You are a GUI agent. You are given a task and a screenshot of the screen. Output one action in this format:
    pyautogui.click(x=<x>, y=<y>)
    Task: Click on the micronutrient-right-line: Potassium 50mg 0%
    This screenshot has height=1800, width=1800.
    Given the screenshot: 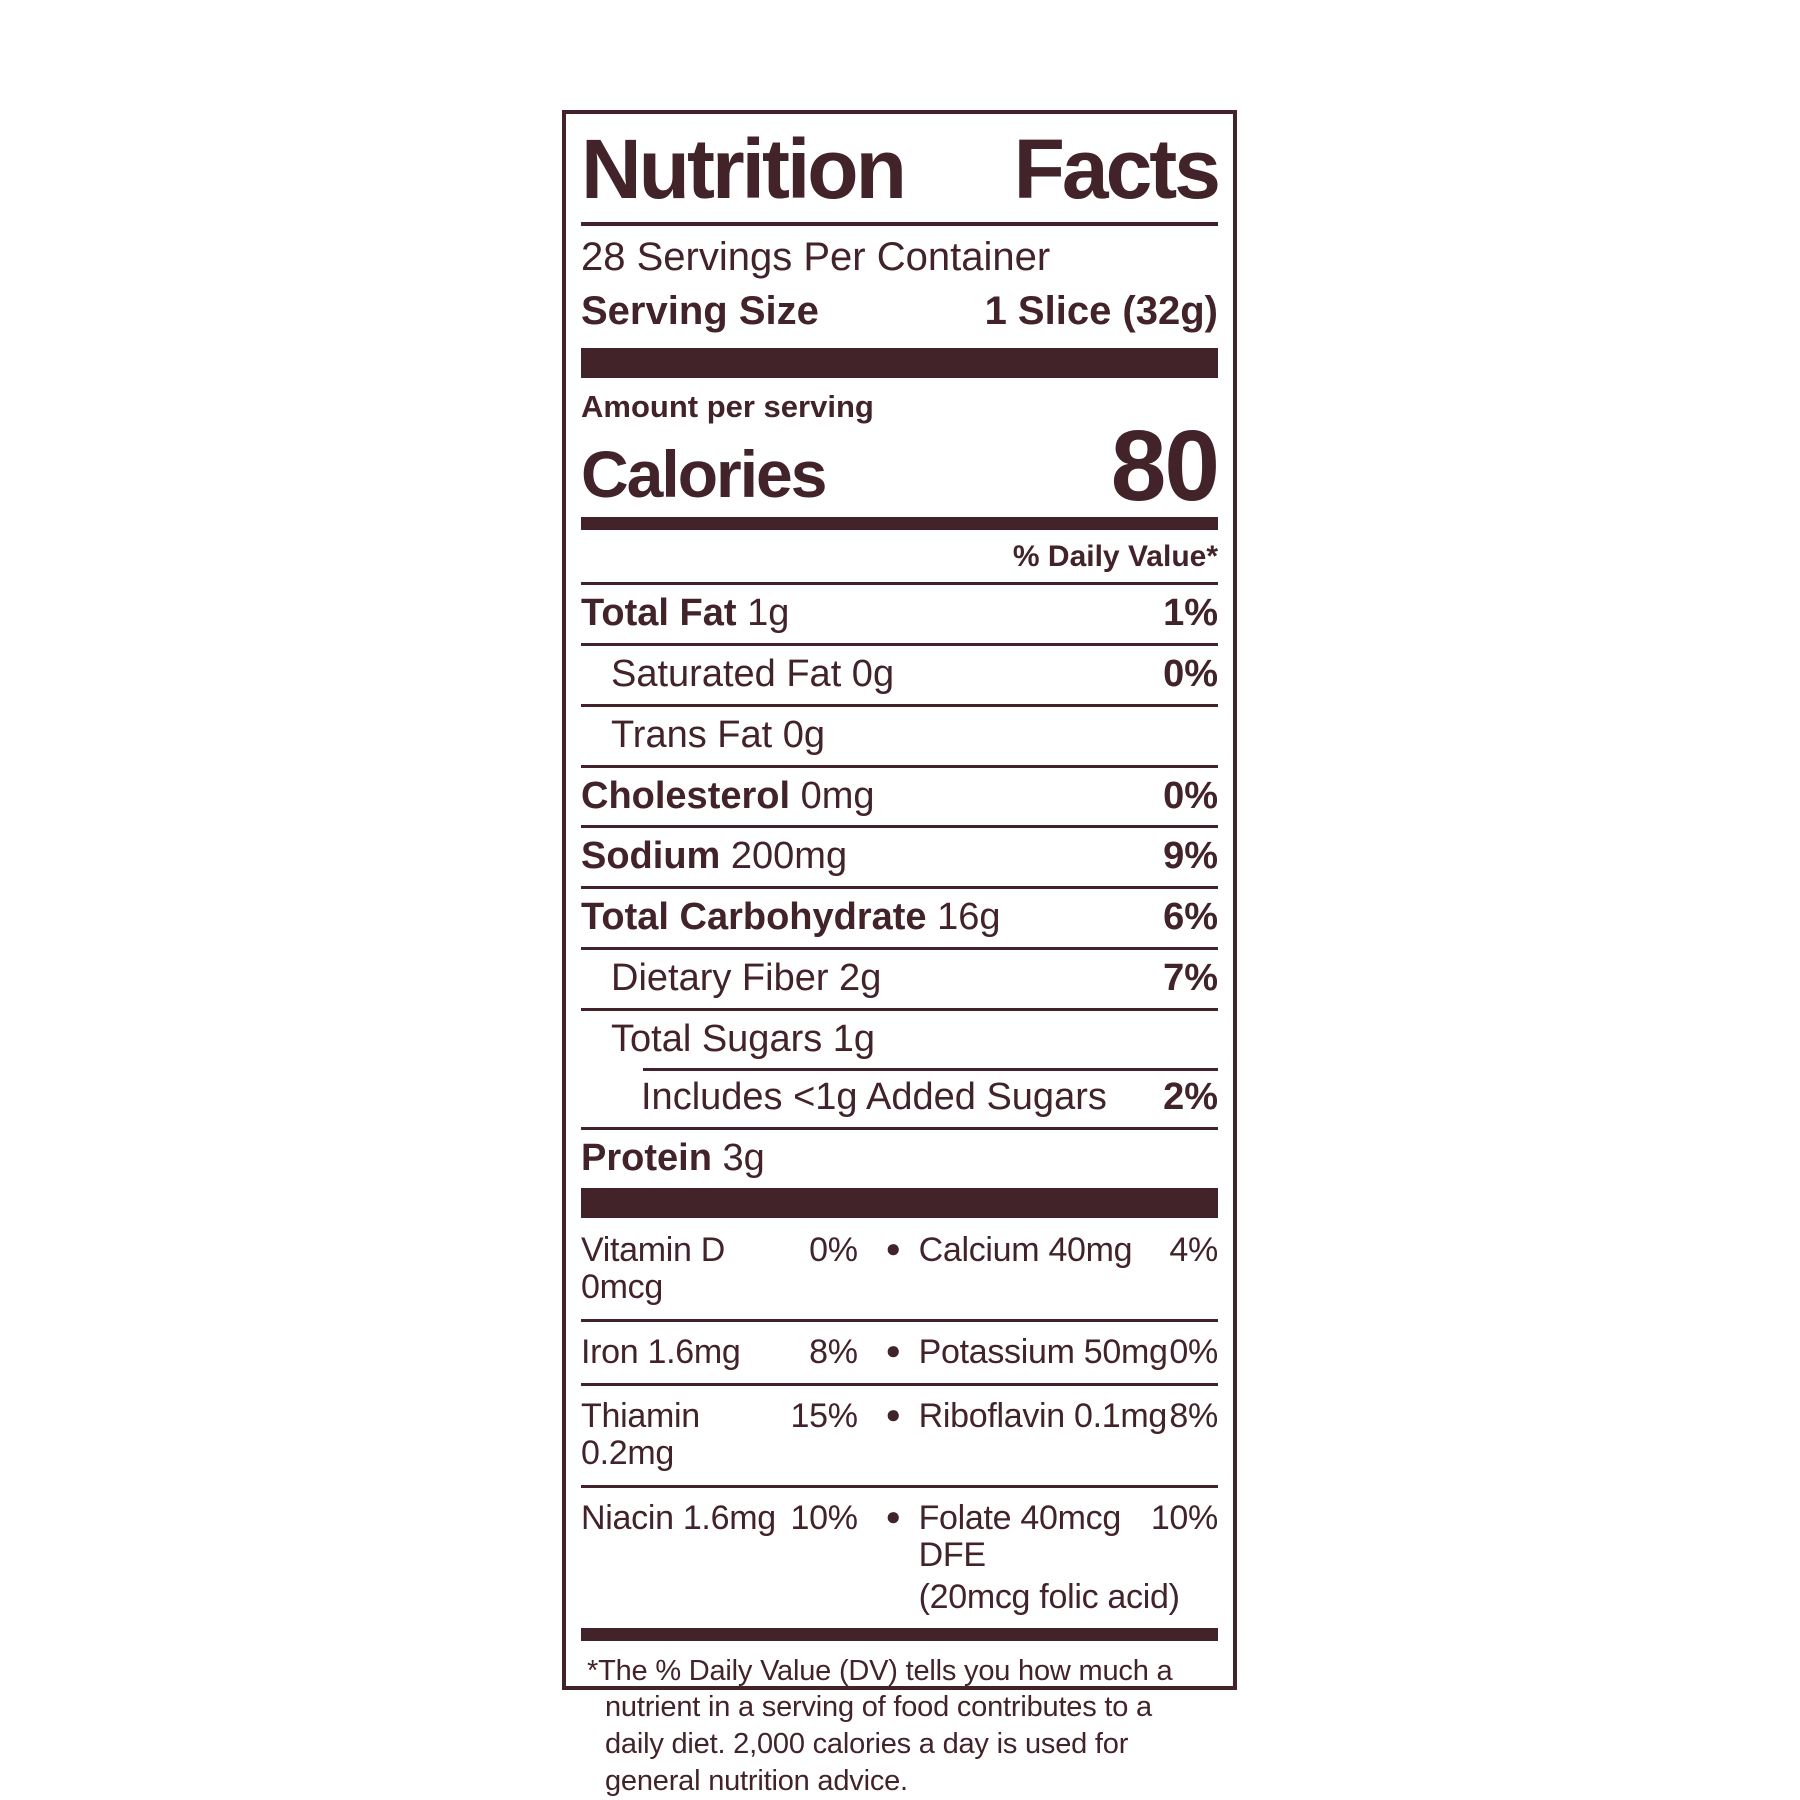 What is the action you would take?
    pyautogui.click(x=1068, y=1351)
    